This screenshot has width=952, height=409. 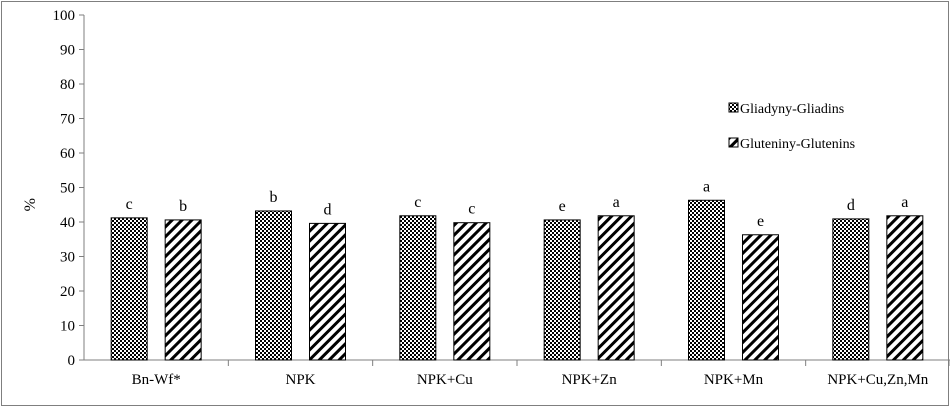 What do you see at coordinates (733, 107) in the screenshot?
I see `legend-swatch-gliadins` at bounding box center [733, 107].